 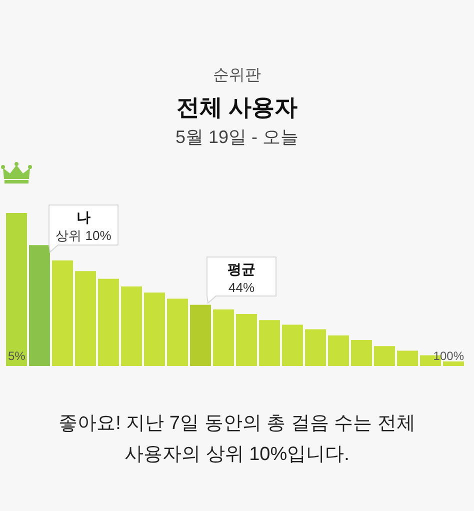 I want to click on annotation: 평균, so click(x=242, y=269).